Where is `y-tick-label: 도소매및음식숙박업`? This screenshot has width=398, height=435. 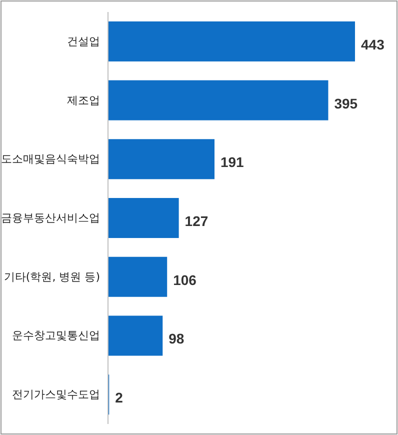
y-tick-label: 도소매및음식숙박업 is located at coordinates (50, 159).